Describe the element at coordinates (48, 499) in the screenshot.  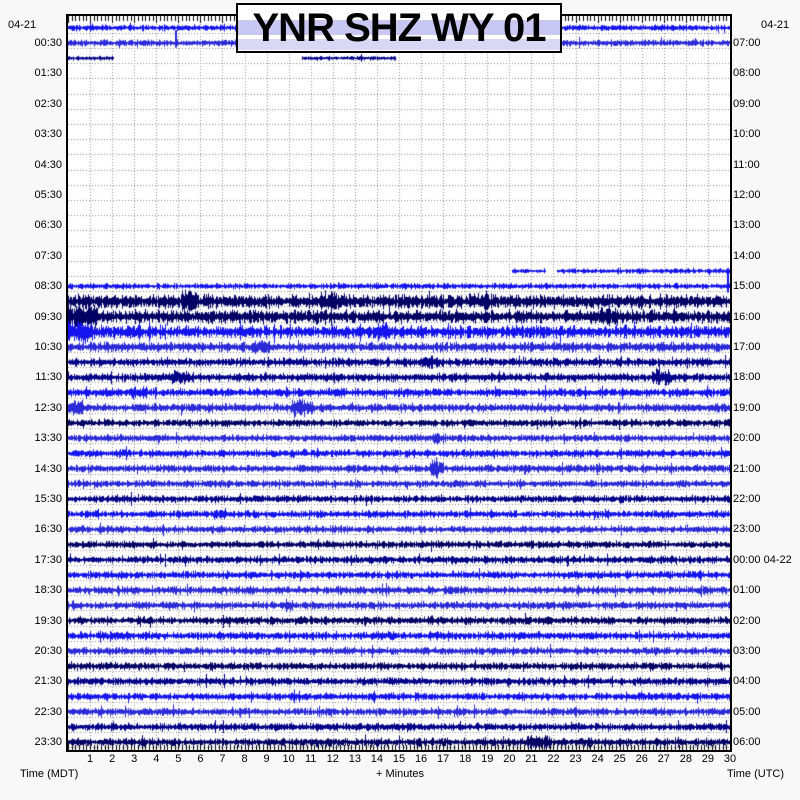
I see `left-time-label: 15:30` at that location.